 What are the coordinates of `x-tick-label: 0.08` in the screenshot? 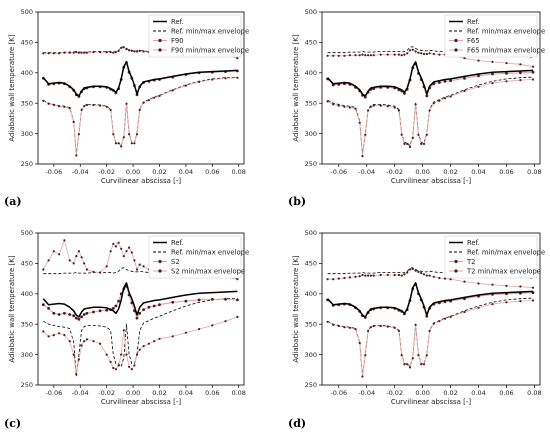 It's located at (534, 393).